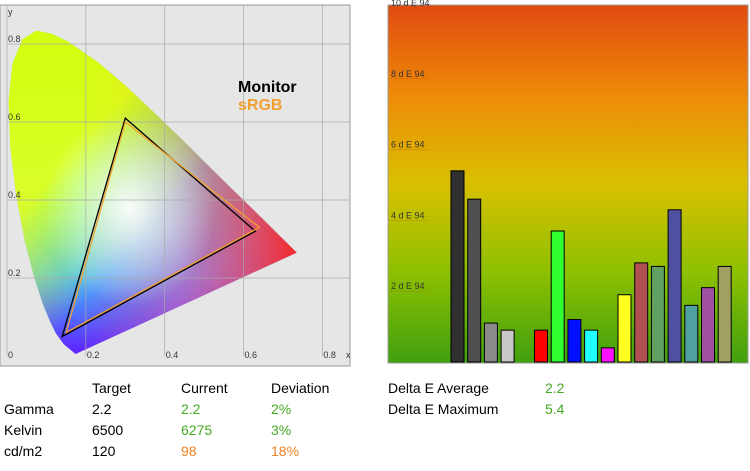 The height and width of the screenshot is (471, 750). I want to click on x-tick-label: 0.2, so click(93, 355).